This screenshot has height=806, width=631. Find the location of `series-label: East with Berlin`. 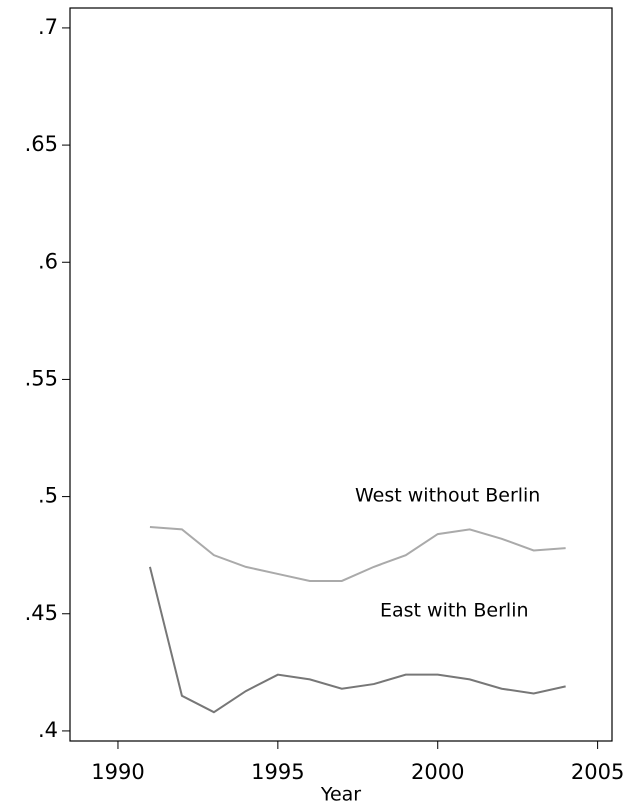

series-label: East with Berlin is located at coordinates (454, 611).